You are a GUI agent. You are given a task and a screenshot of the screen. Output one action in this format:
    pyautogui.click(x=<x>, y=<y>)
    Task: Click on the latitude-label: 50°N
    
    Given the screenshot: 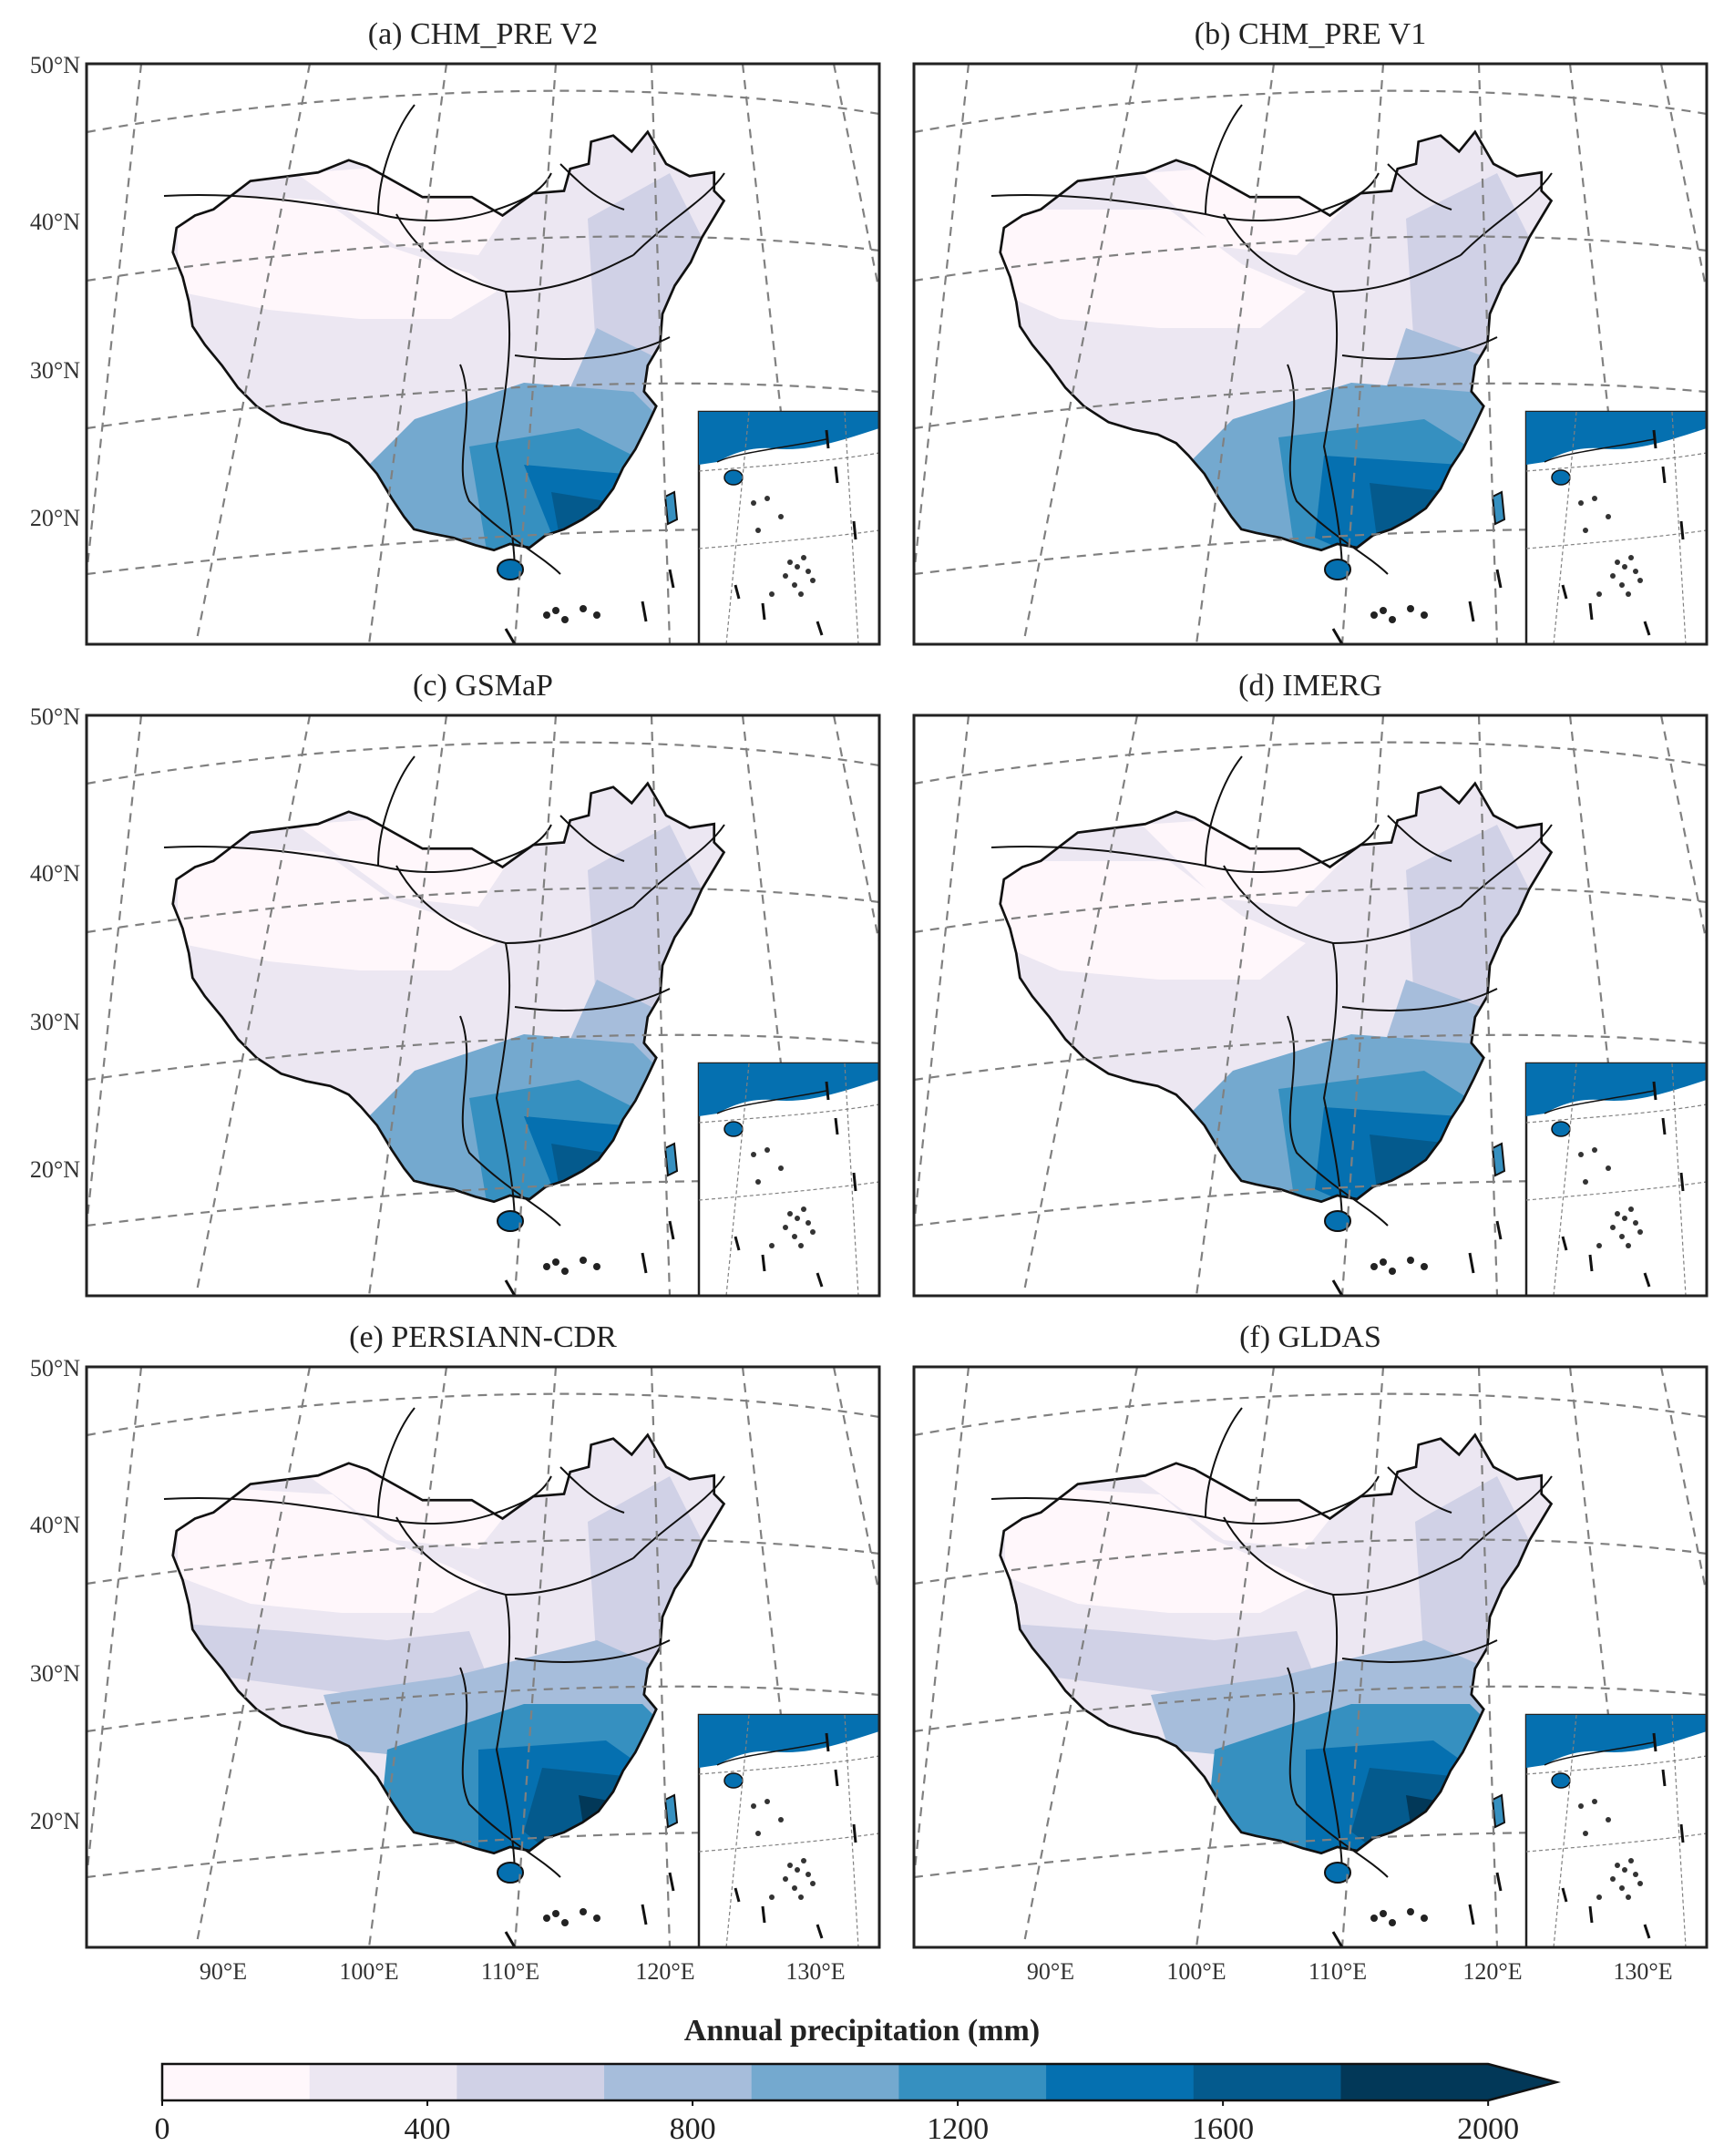 What is the action you would take?
    pyautogui.click(x=55, y=716)
    